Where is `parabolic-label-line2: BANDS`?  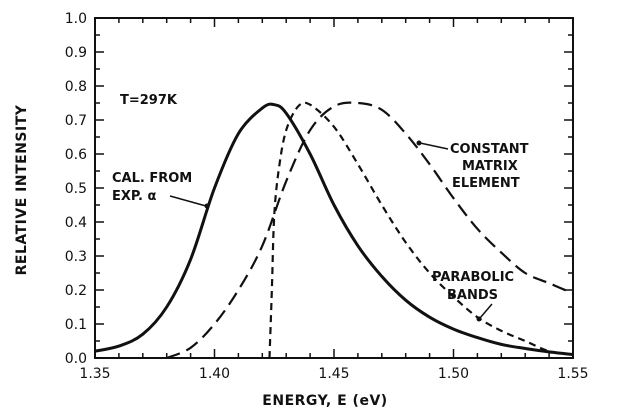
parabolic-label-line2: BANDS is located at coordinates (472, 295).